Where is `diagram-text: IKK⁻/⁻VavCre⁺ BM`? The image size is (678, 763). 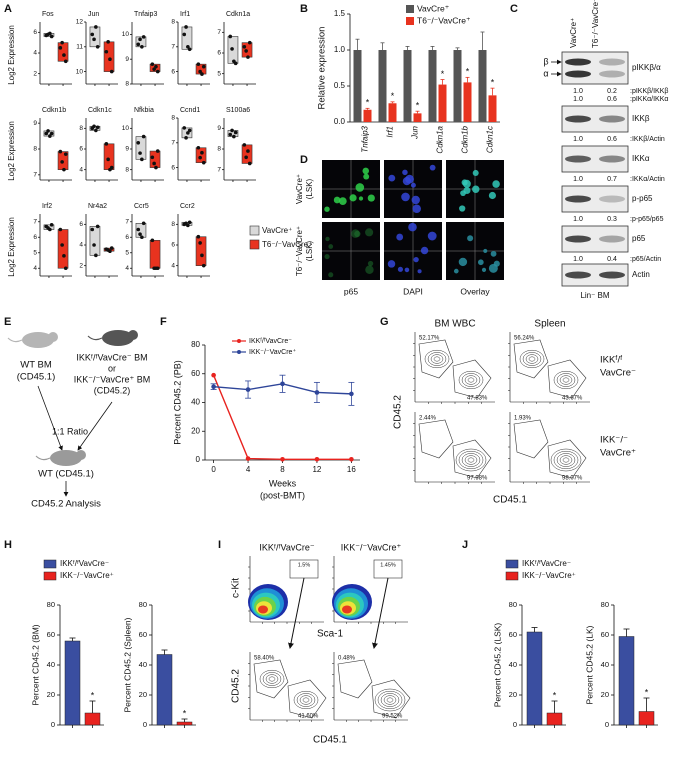
diagram-text: IKK⁻/⁻VavCre⁺ BM is located at coordinates (112, 379).